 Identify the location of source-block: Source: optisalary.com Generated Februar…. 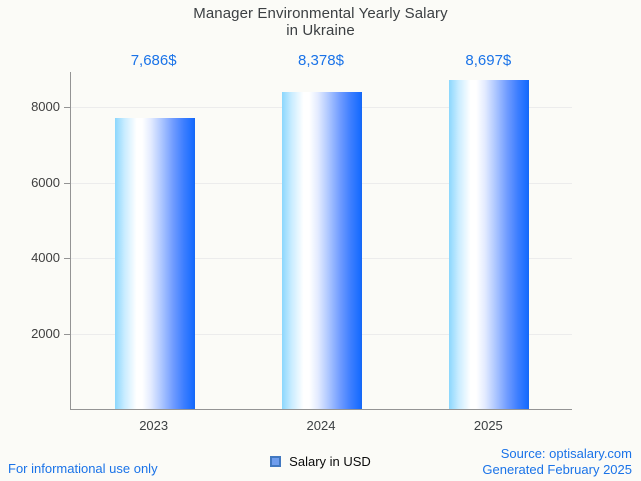
(557, 462).